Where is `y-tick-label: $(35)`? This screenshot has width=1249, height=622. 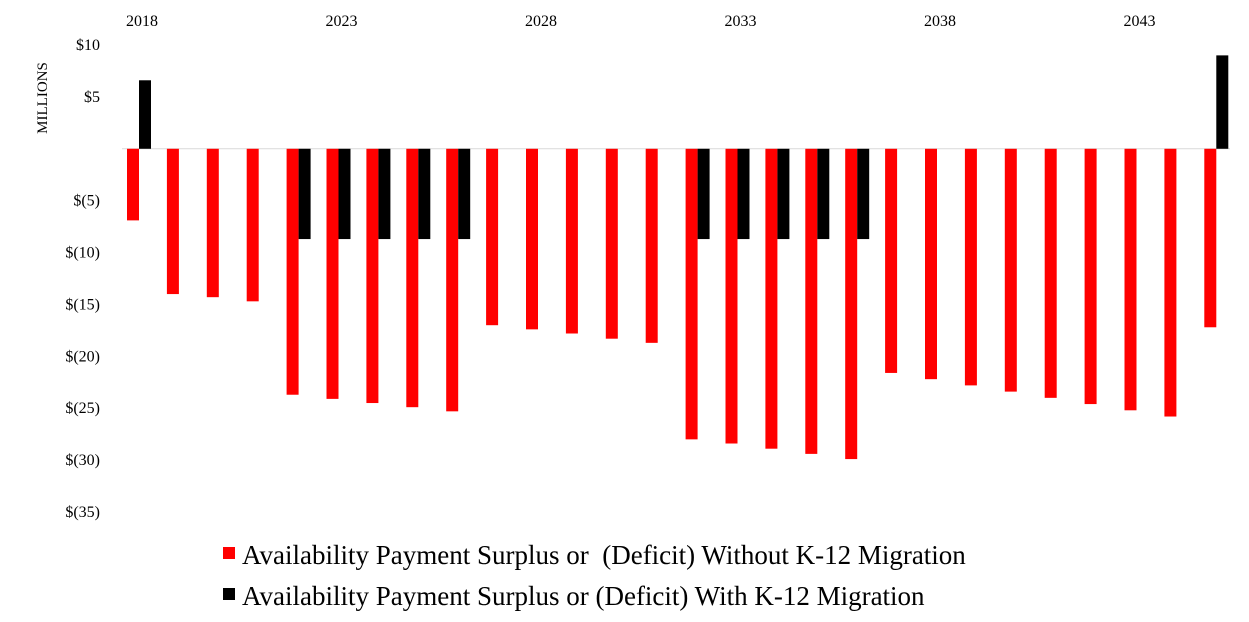 y-tick-label: $(35) is located at coordinates (82, 512).